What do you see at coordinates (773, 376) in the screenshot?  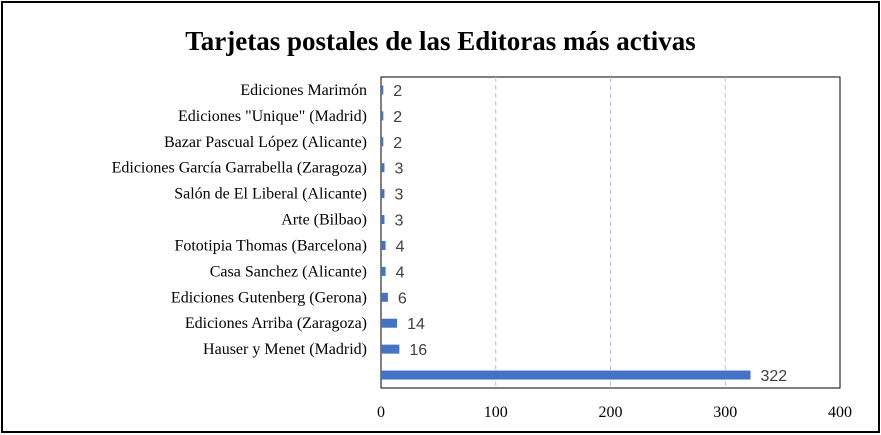 I see `data-label: 322` at bounding box center [773, 376].